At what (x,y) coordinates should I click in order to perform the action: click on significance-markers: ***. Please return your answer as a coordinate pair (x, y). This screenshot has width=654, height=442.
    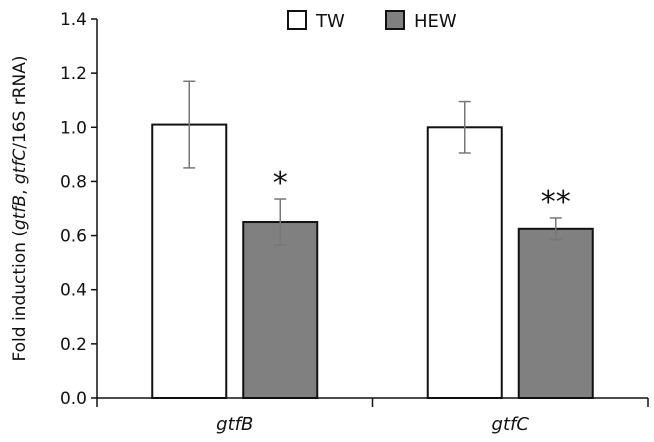
    Looking at the image, I should click on (422, 193).